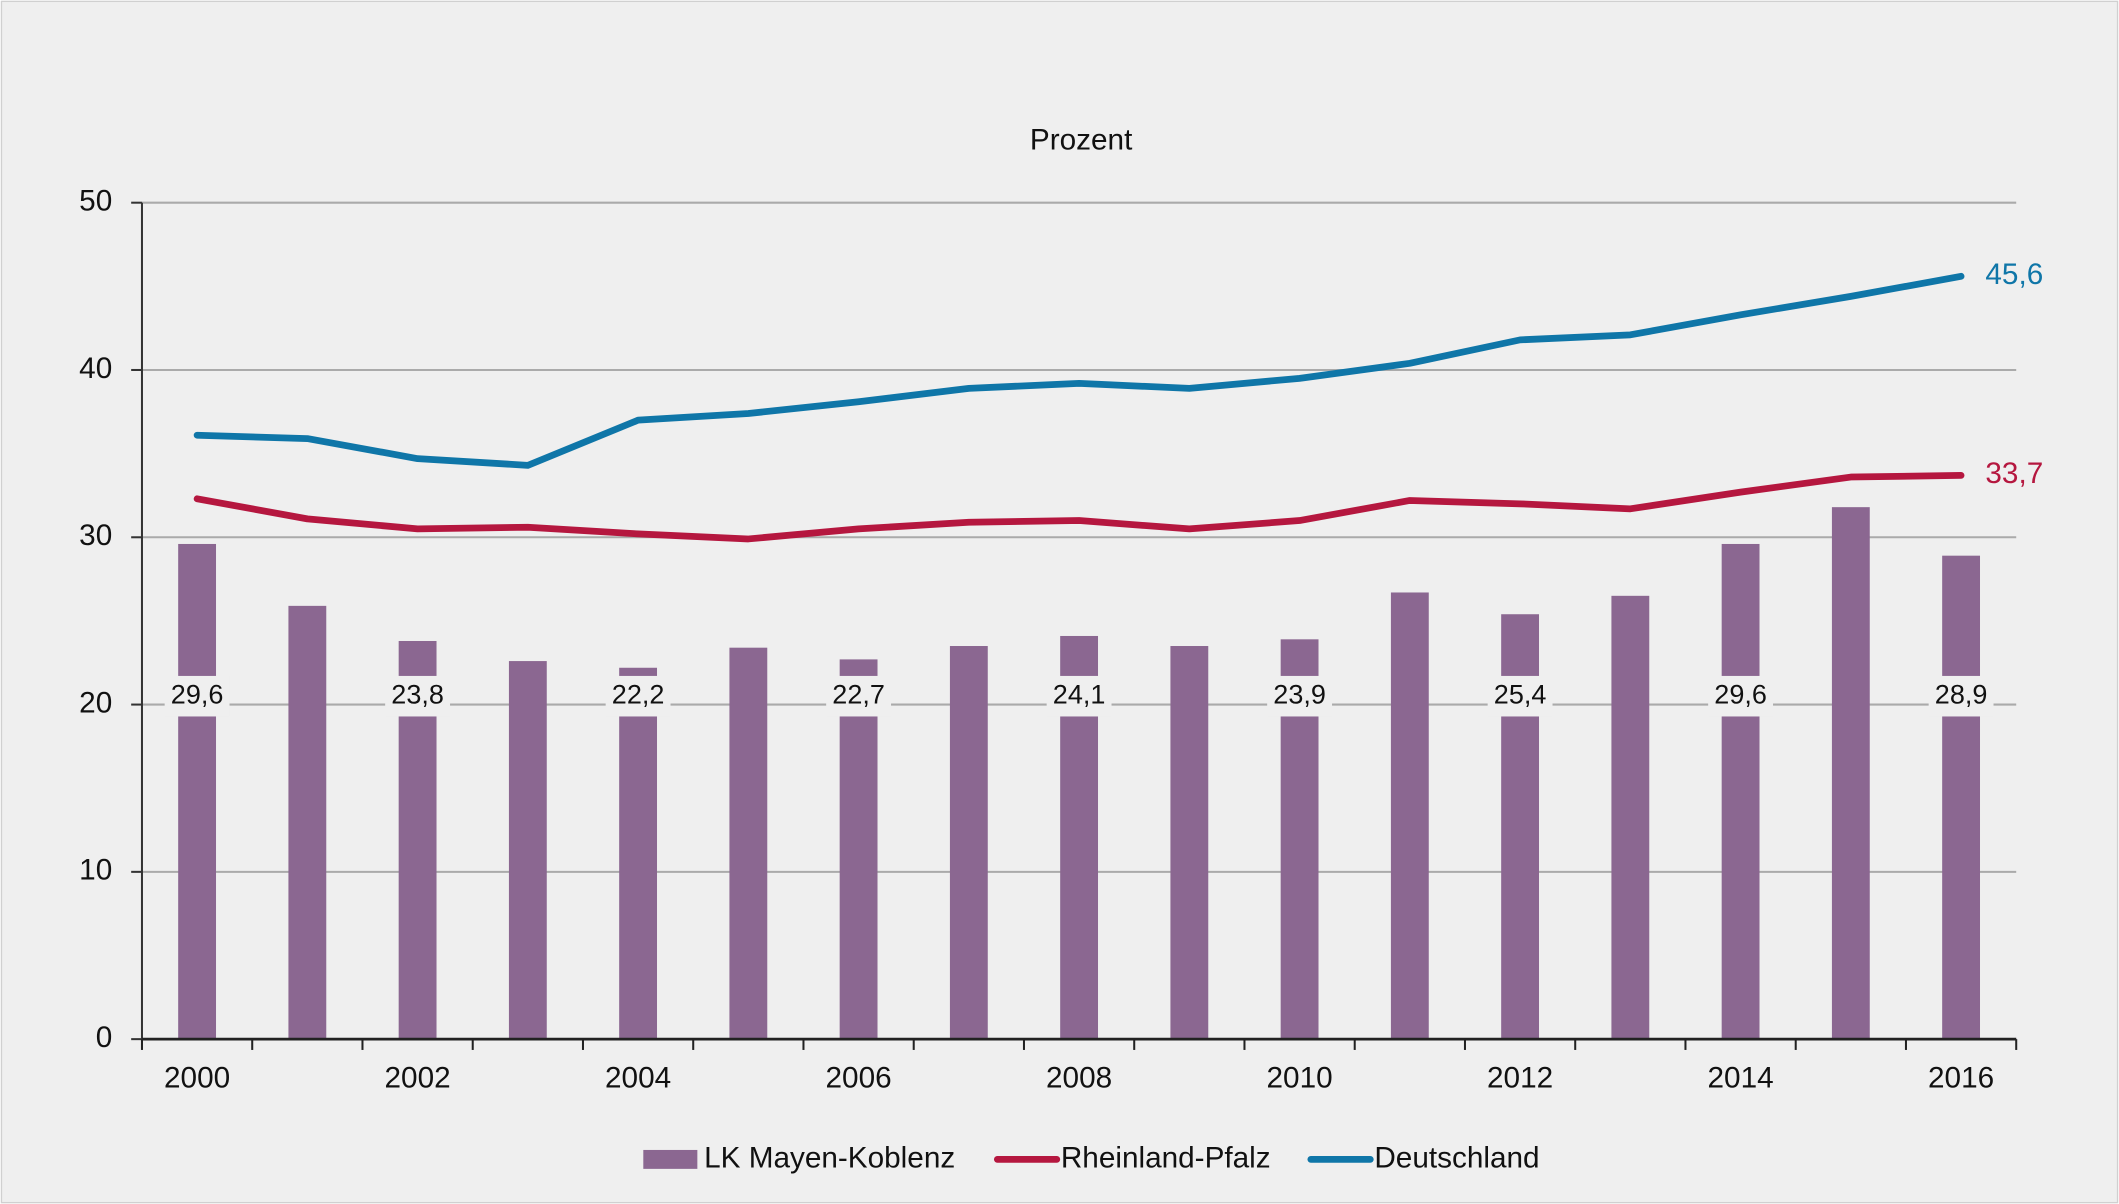 This screenshot has width=2119, height=1204. Describe the element at coordinates (1520, 1078) in the screenshot. I see `x-tick-label: 2012` at that location.